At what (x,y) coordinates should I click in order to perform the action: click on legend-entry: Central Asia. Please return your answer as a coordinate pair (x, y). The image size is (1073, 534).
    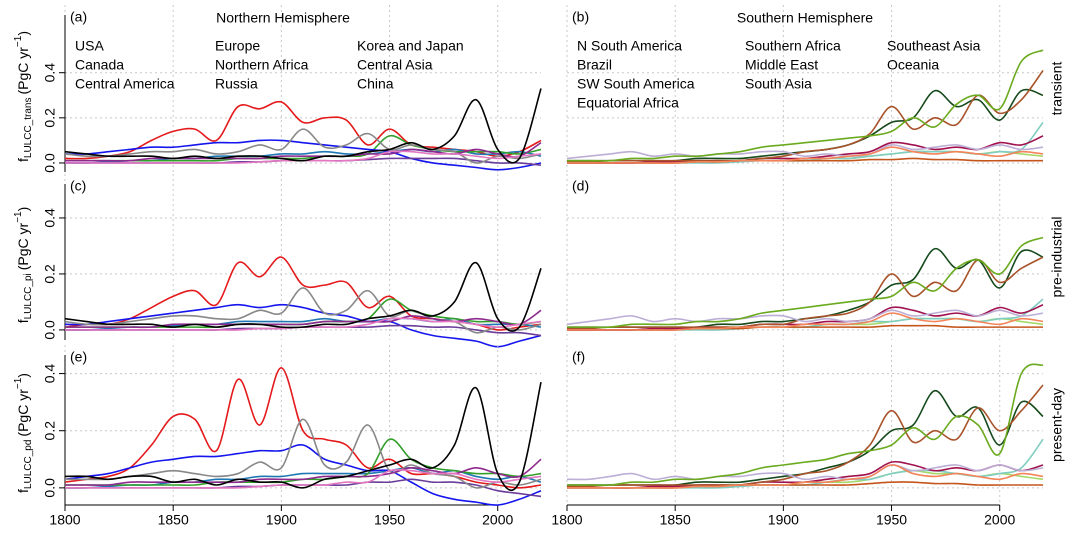
    Looking at the image, I should click on (395, 65).